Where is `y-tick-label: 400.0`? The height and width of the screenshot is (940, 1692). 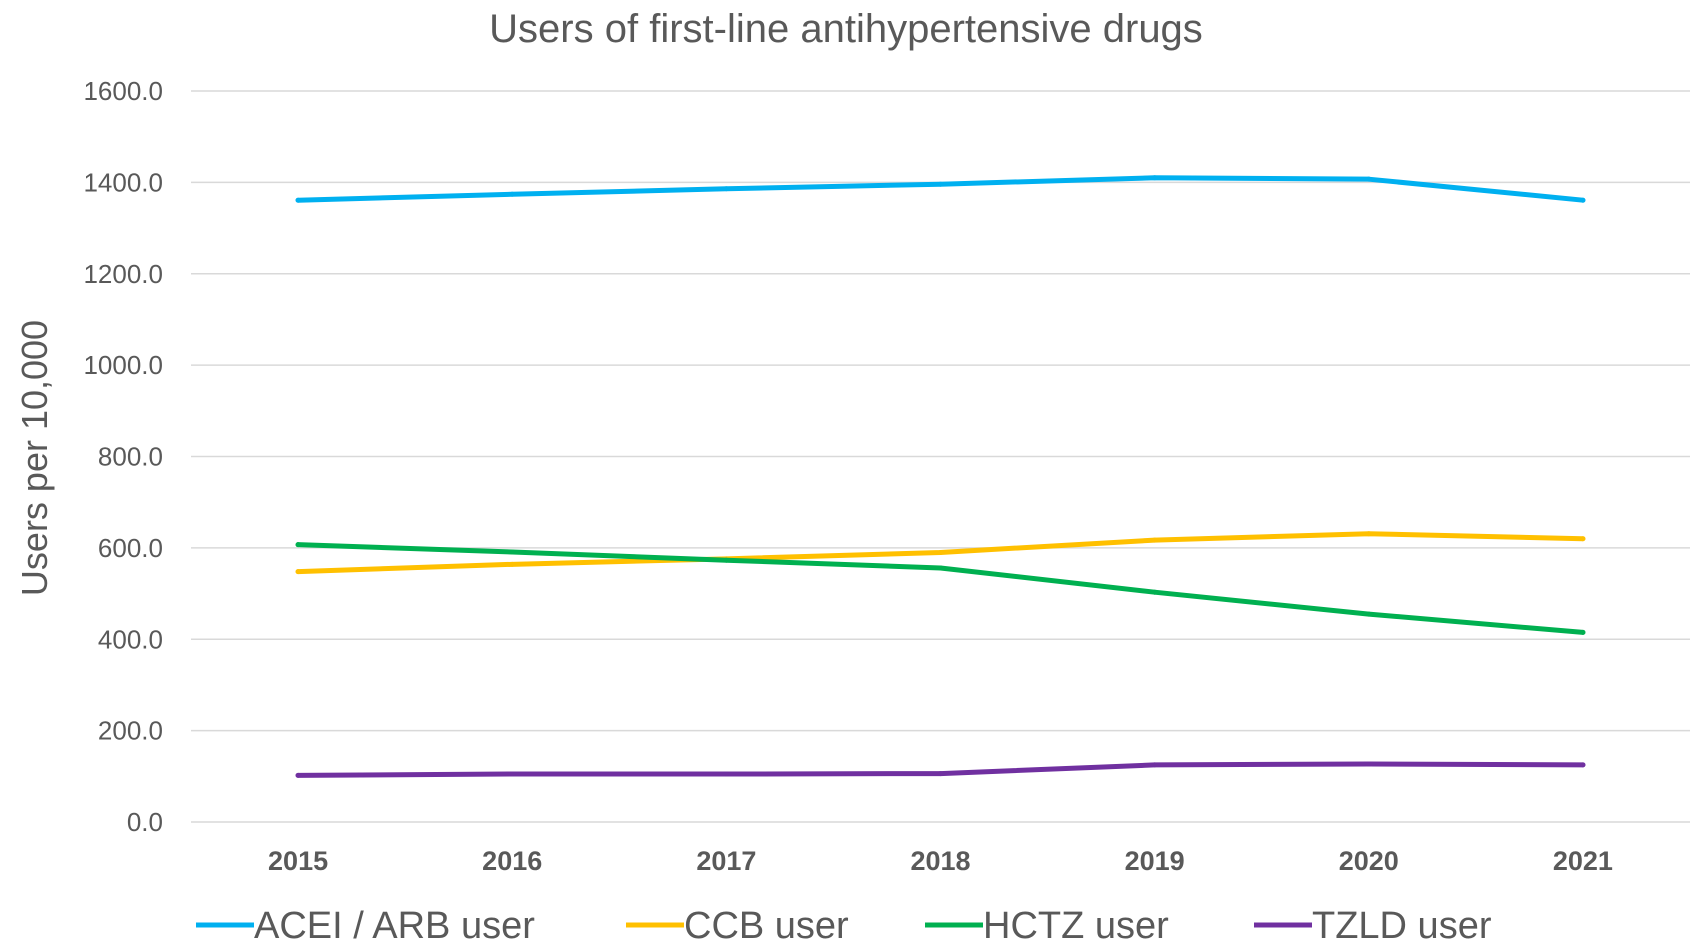
y-tick-label: 400.0 is located at coordinates (130, 639).